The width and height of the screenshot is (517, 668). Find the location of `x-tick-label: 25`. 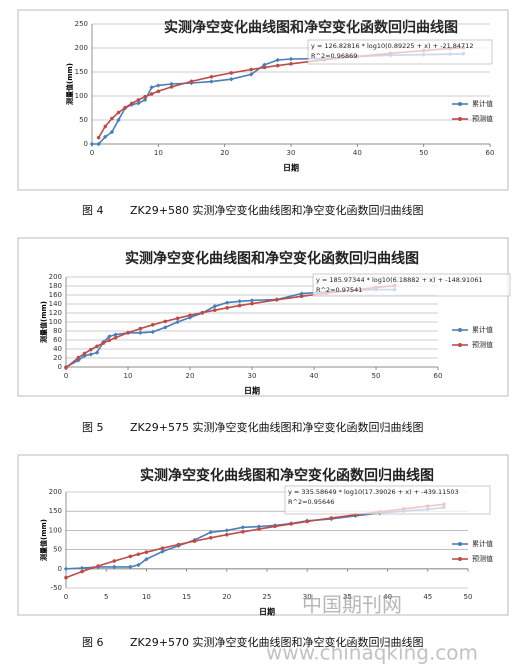

x-tick-label: 25 is located at coordinates (267, 597).